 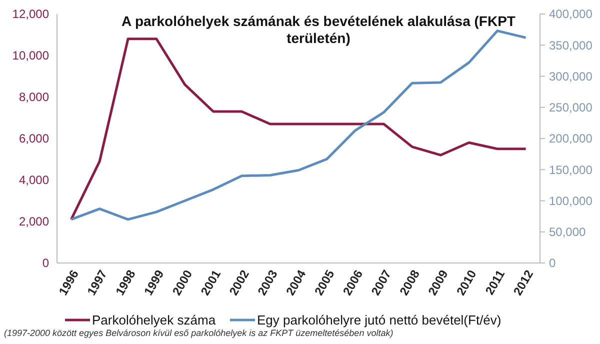 What do you see at coordinates (34, 221) in the screenshot?
I see `y-tick-label: 2,000` at bounding box center [34, 221].